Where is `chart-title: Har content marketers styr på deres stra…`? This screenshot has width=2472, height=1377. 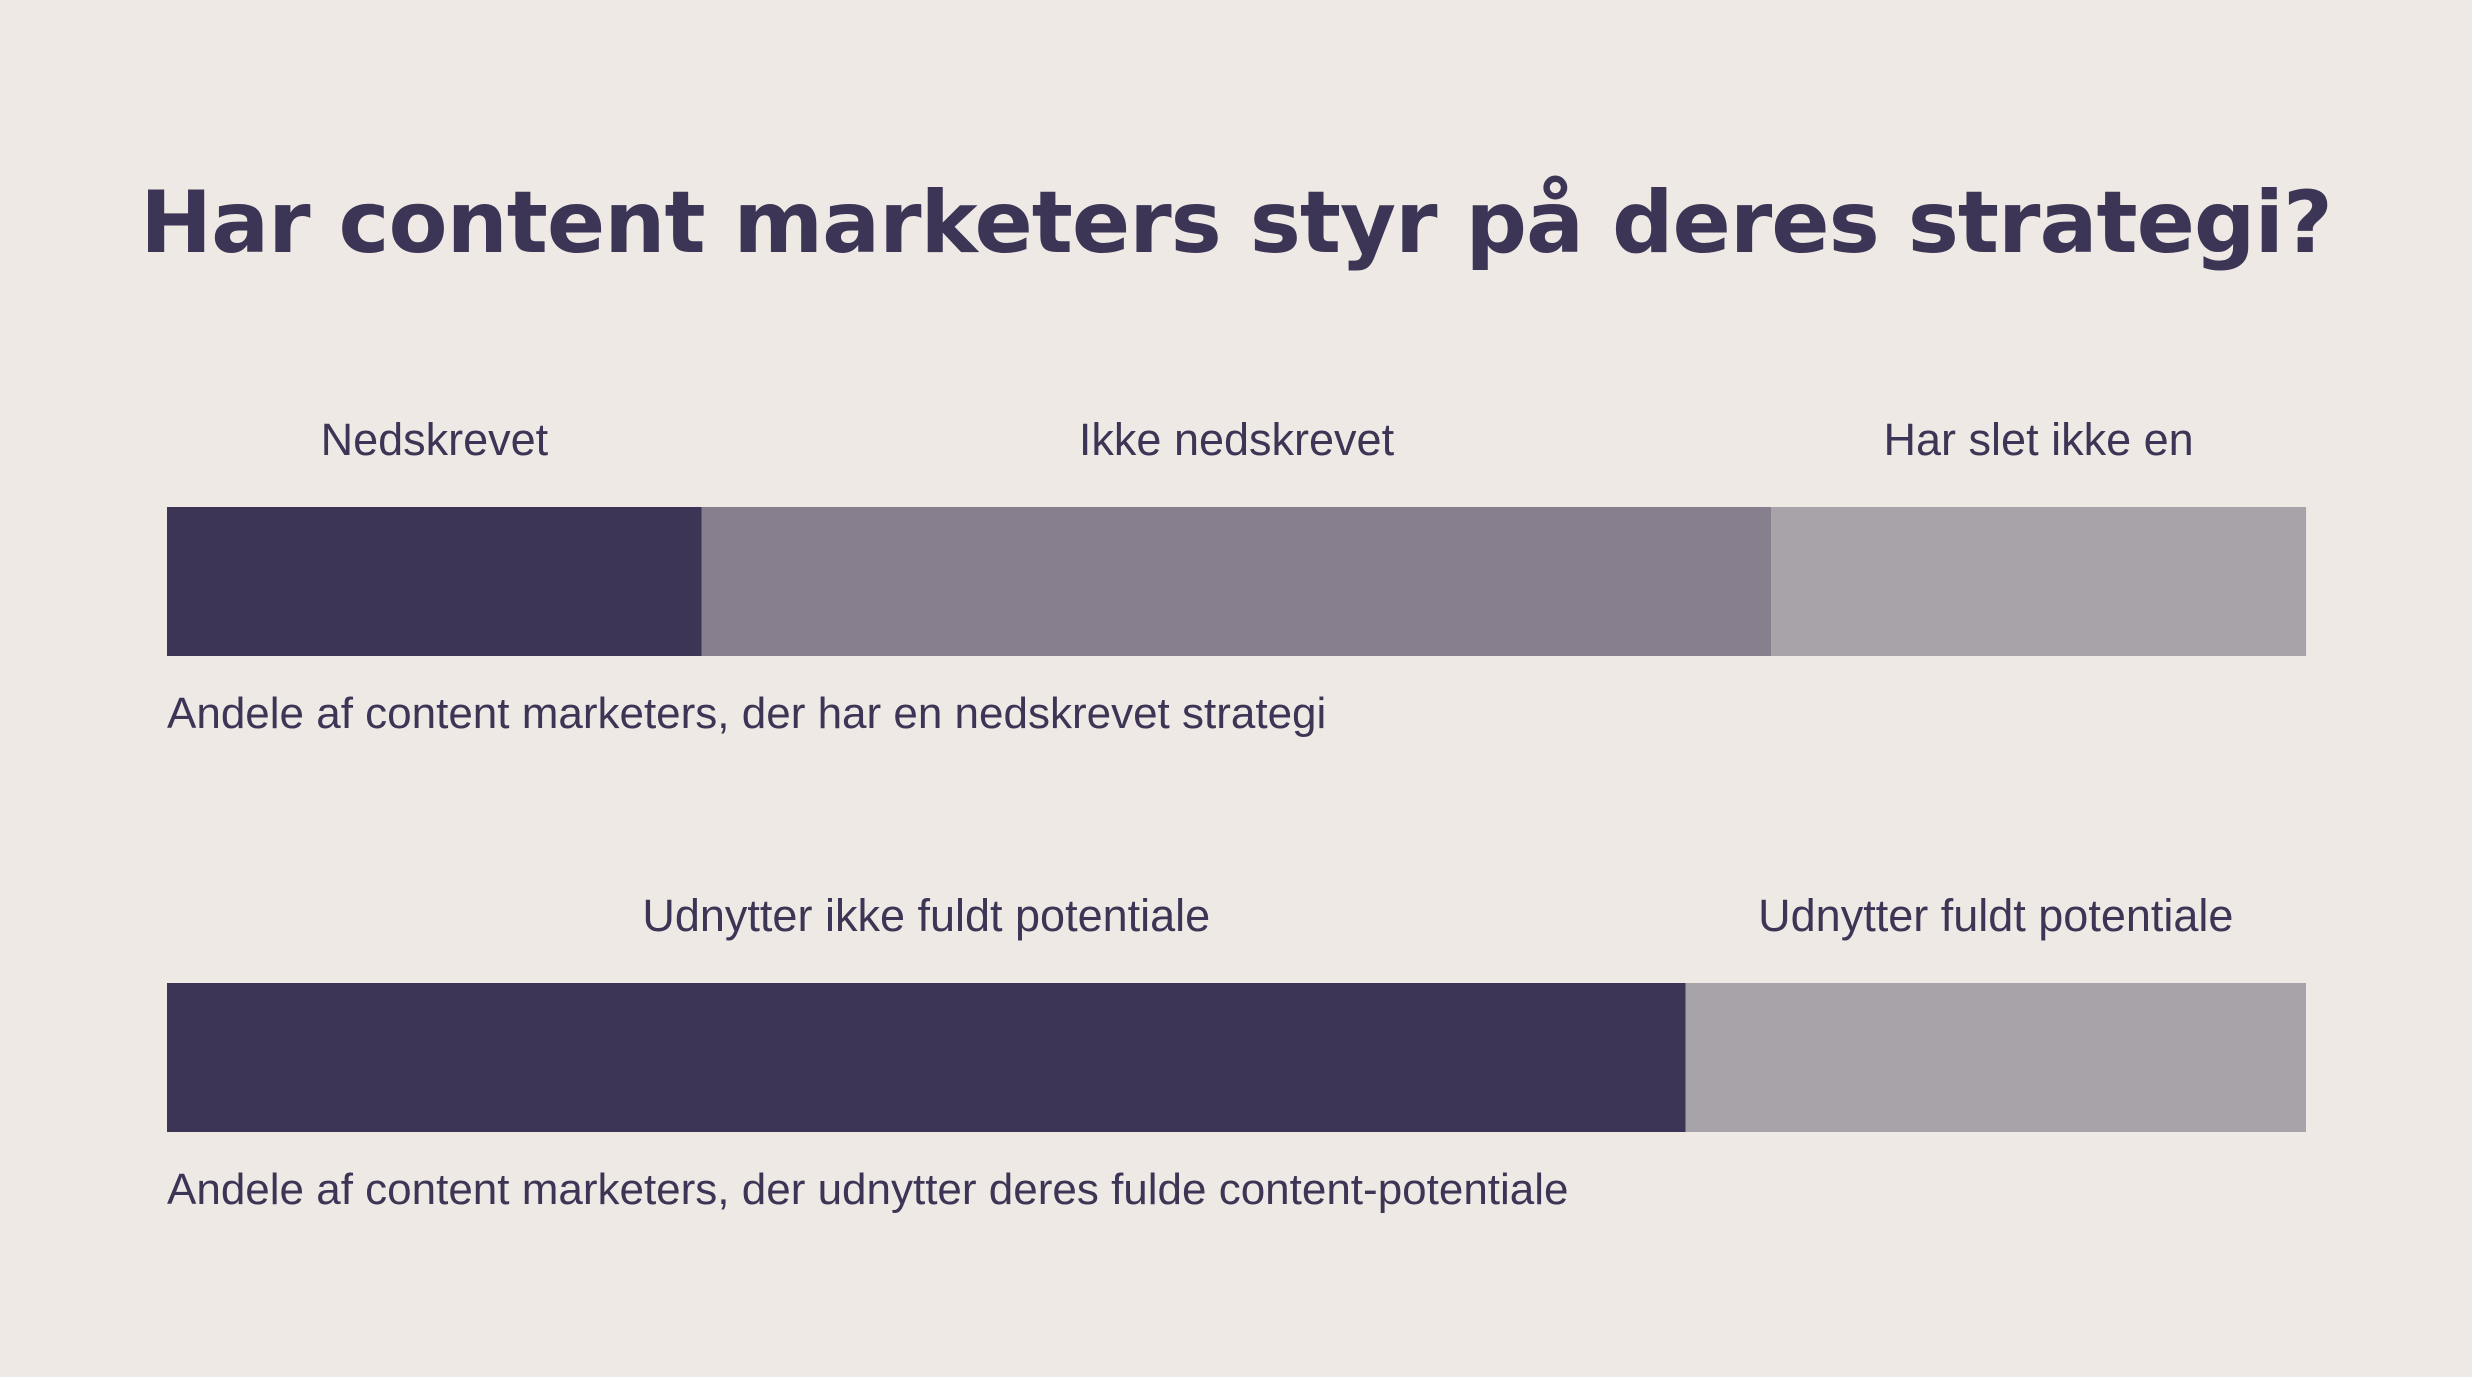 chart-title: Har content marketers styr på deres stra… is located at coordinates (1236, 223).